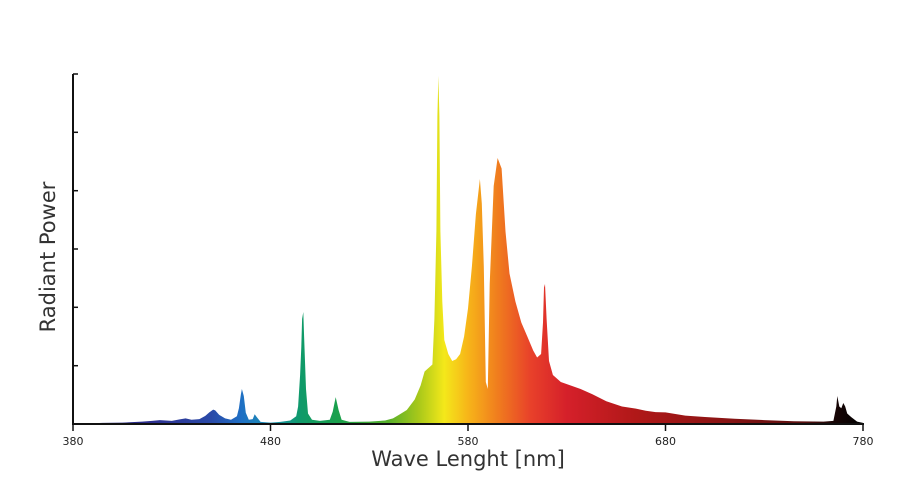 The width and height of the screenshot is (900, 500). What do you see at coordinates (863, 441) in the screenshot?
I see `x-tick-label: 780` at bounding box center [863, 441].